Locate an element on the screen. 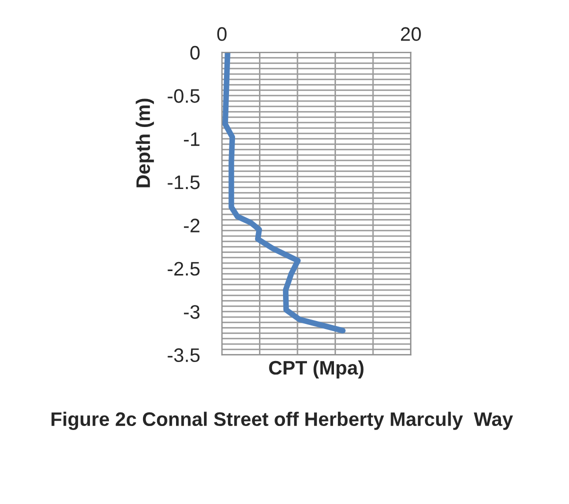  x-tick-label: 20 is located at coordinates (410, 34).